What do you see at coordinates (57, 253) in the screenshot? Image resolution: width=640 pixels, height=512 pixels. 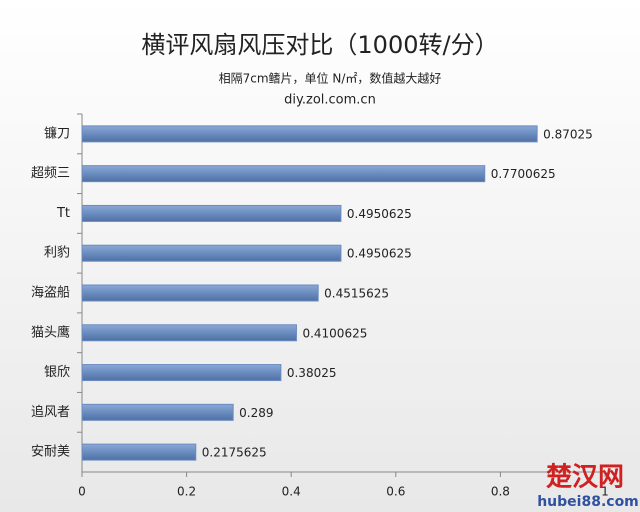 I see `y-tick-label: 利豹` at bounding box center [57, 253].